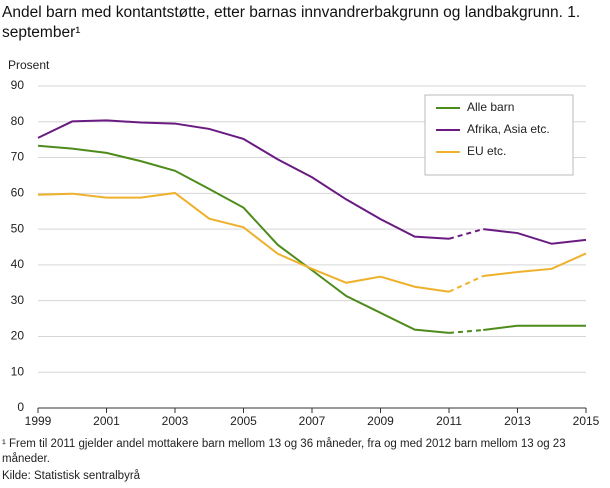  What do you see at coordinates (106, 421) in the screenshot?
I see `x-tick-label: 2001` at bounding box center [106, 421].